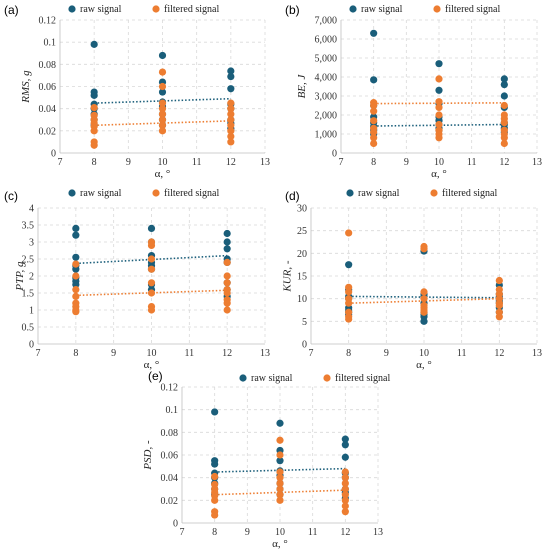  What do you see at coordinates (155, 376) in the screenshot?
I see `panel-label: (e)` at bounding box center [155, 376].